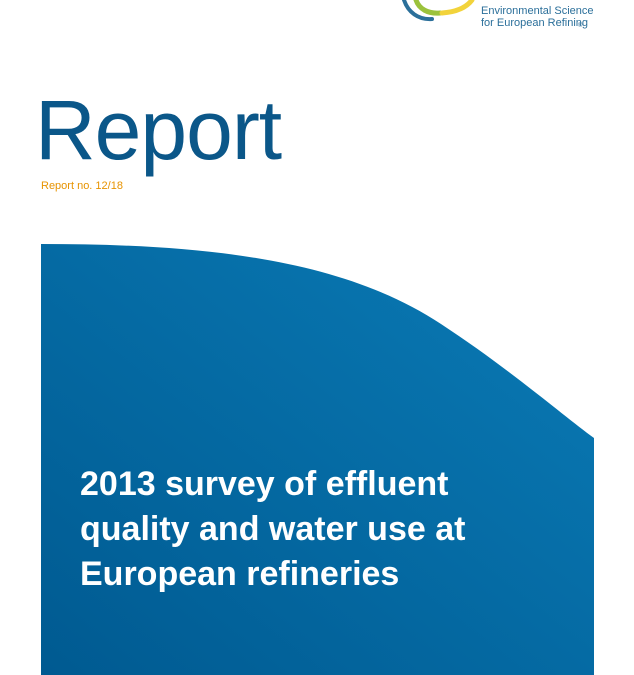 The width and height of the screenshot is (634, 675). I want to click on document-title-line-3: European refineries, so click(240, 574).